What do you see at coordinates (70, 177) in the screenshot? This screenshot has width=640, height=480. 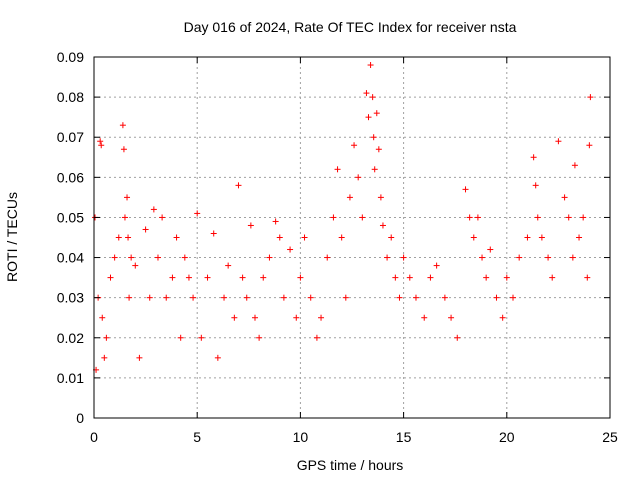 I see `y-tick-label: 0.06` at bounding box center [70, 177].